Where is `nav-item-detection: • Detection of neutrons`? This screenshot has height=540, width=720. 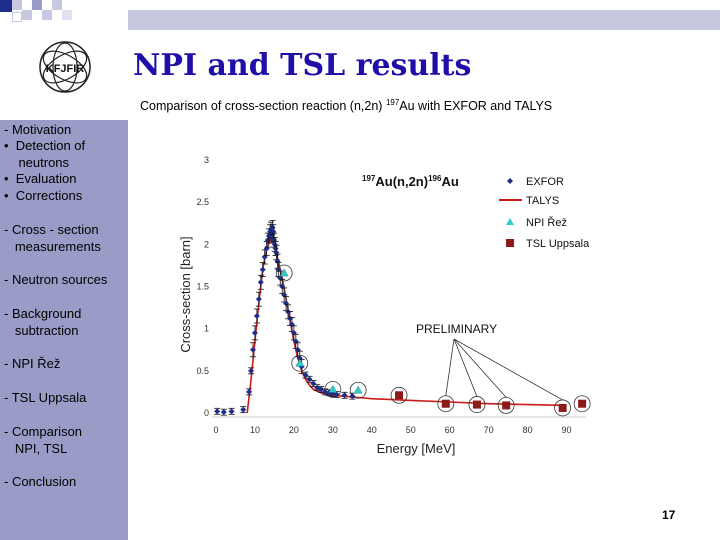
nav-item-detection: • Detection of neutrons is located at coordinates (45, 154).